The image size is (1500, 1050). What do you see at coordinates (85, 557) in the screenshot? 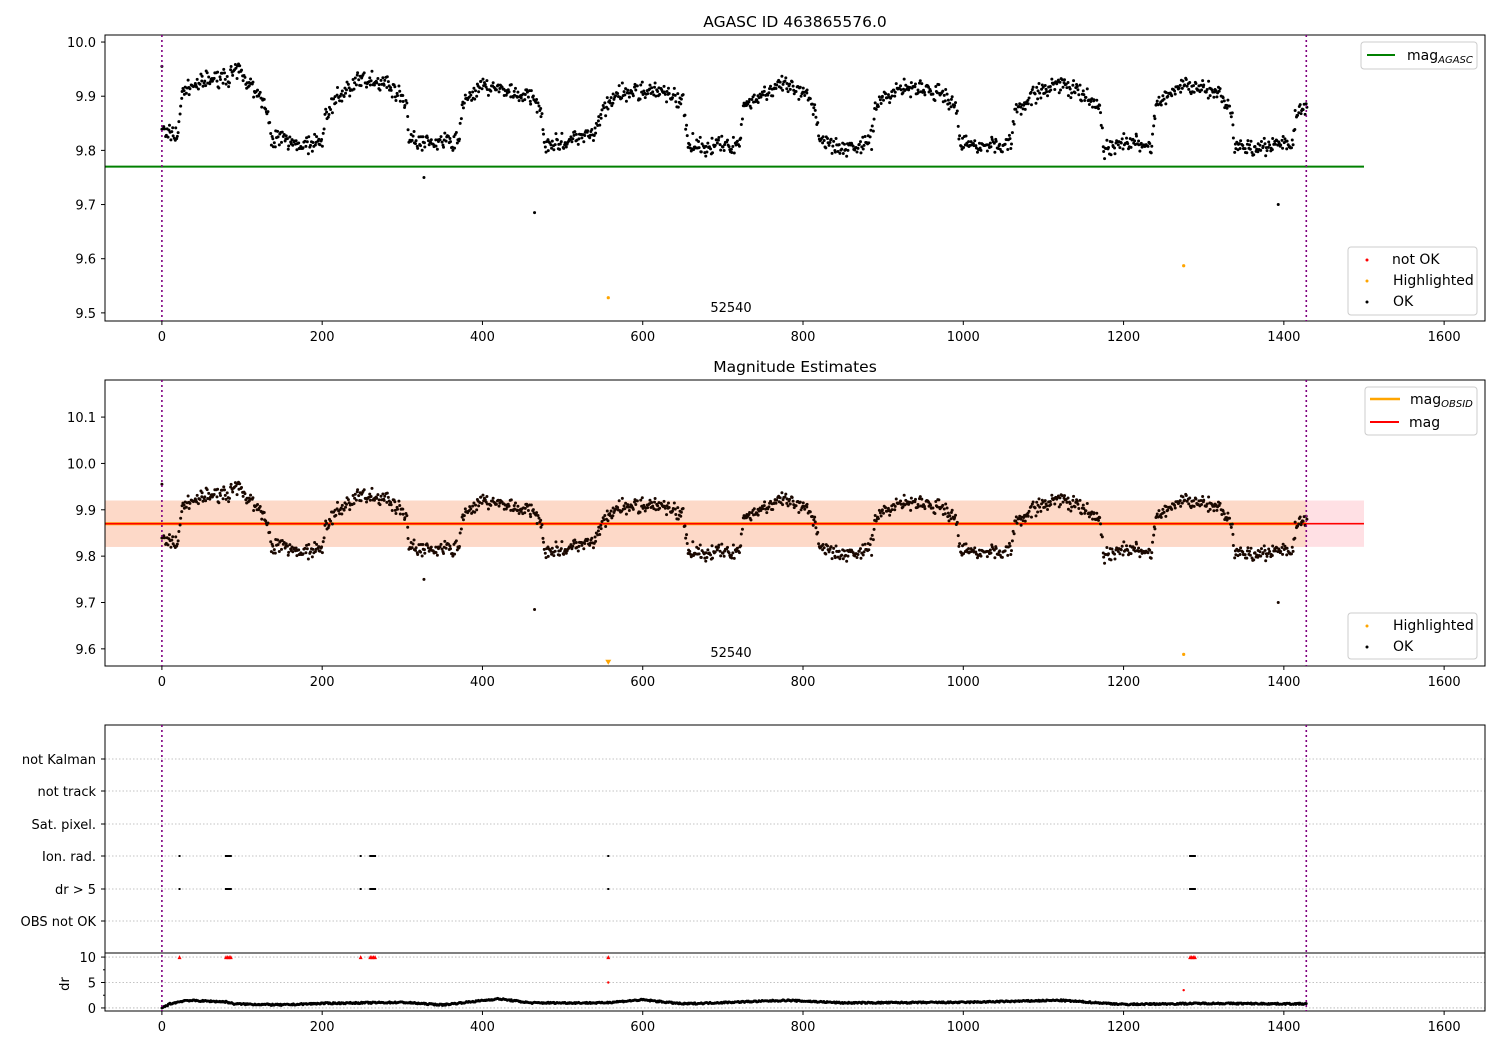
I see `y-tick-label: 9.8` at bounding box center [85, 557].